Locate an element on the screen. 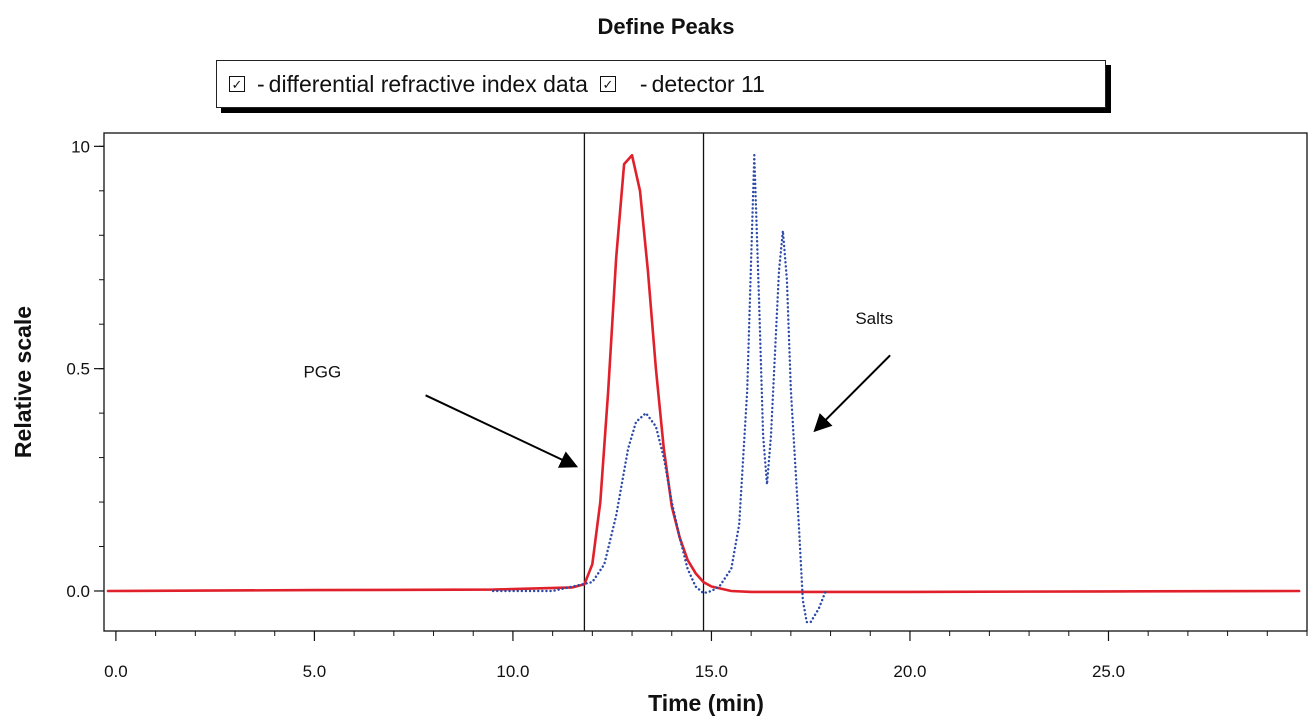  annotations: PGG Salts is located at coordinates (598, 388).